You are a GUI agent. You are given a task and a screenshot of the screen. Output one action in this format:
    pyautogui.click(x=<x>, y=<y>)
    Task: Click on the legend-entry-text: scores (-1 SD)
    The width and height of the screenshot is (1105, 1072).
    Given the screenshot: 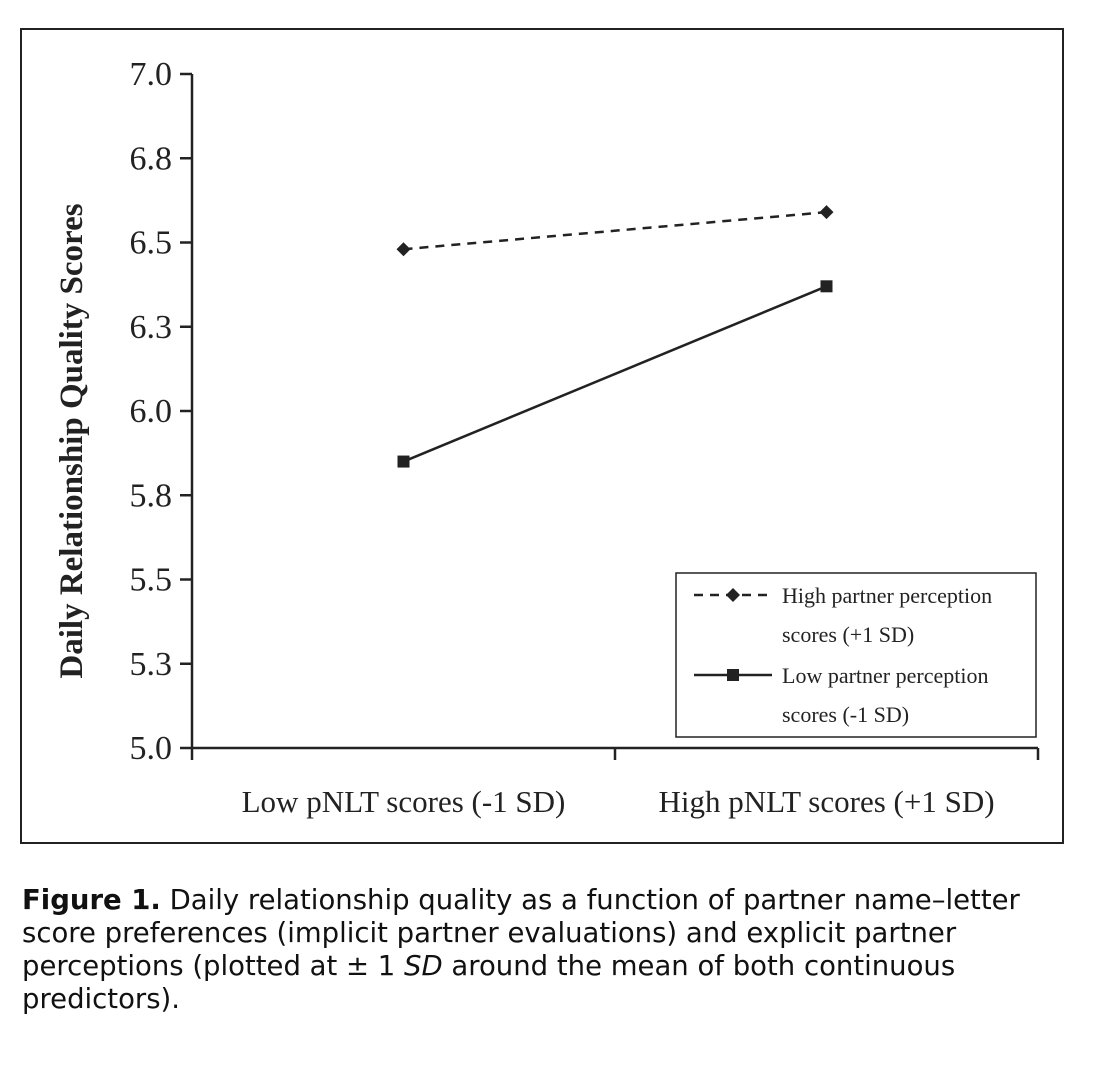 What is the action you would take?
    pyautogui.click(x=845, y=714)
    